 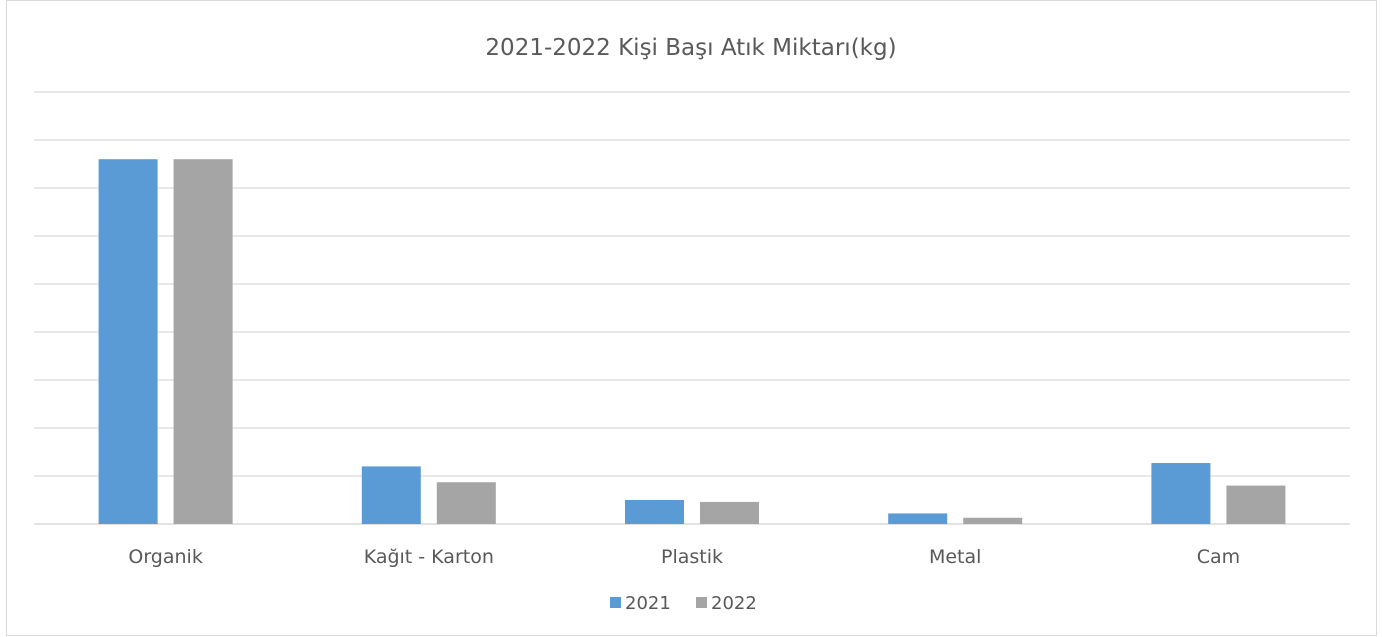 I want to click on bar-2022-metal, so click(x=993, y=520).